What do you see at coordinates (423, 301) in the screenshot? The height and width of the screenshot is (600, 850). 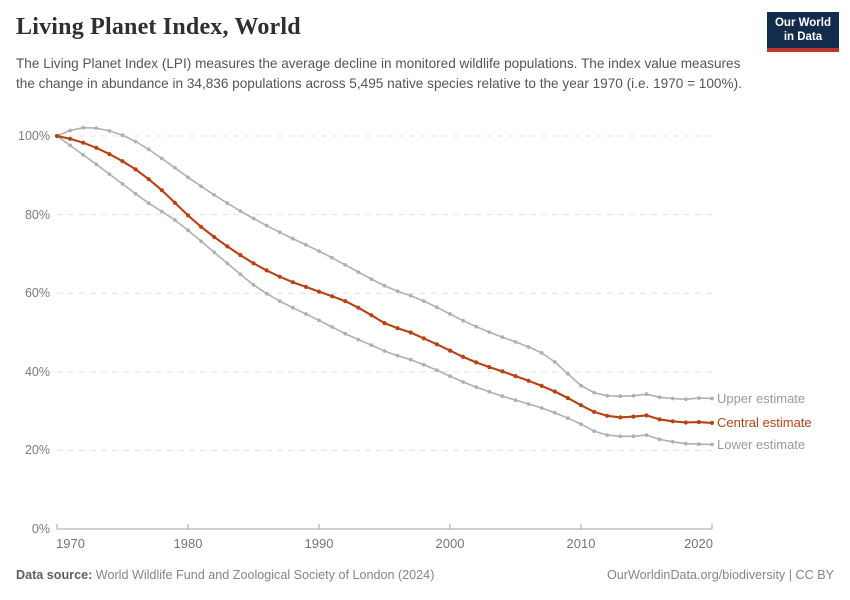 I see `upper-estimate-point-1998` at bounding box center [423, 301].